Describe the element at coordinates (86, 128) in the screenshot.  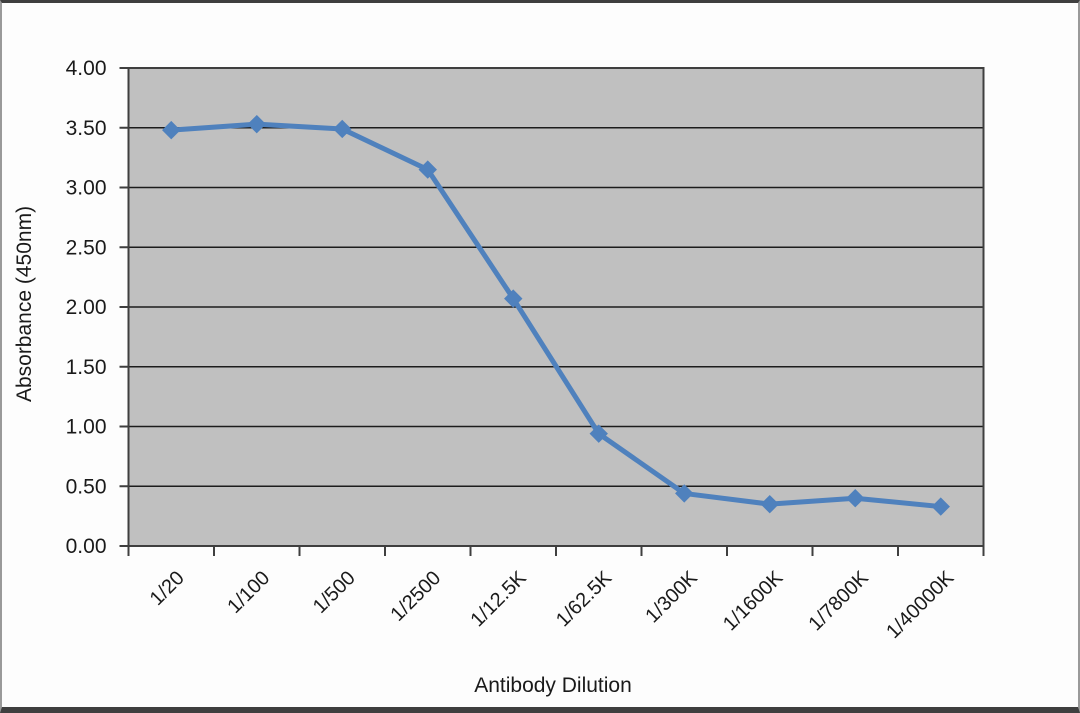
I see `y-tick-label: 3.50` at that location.